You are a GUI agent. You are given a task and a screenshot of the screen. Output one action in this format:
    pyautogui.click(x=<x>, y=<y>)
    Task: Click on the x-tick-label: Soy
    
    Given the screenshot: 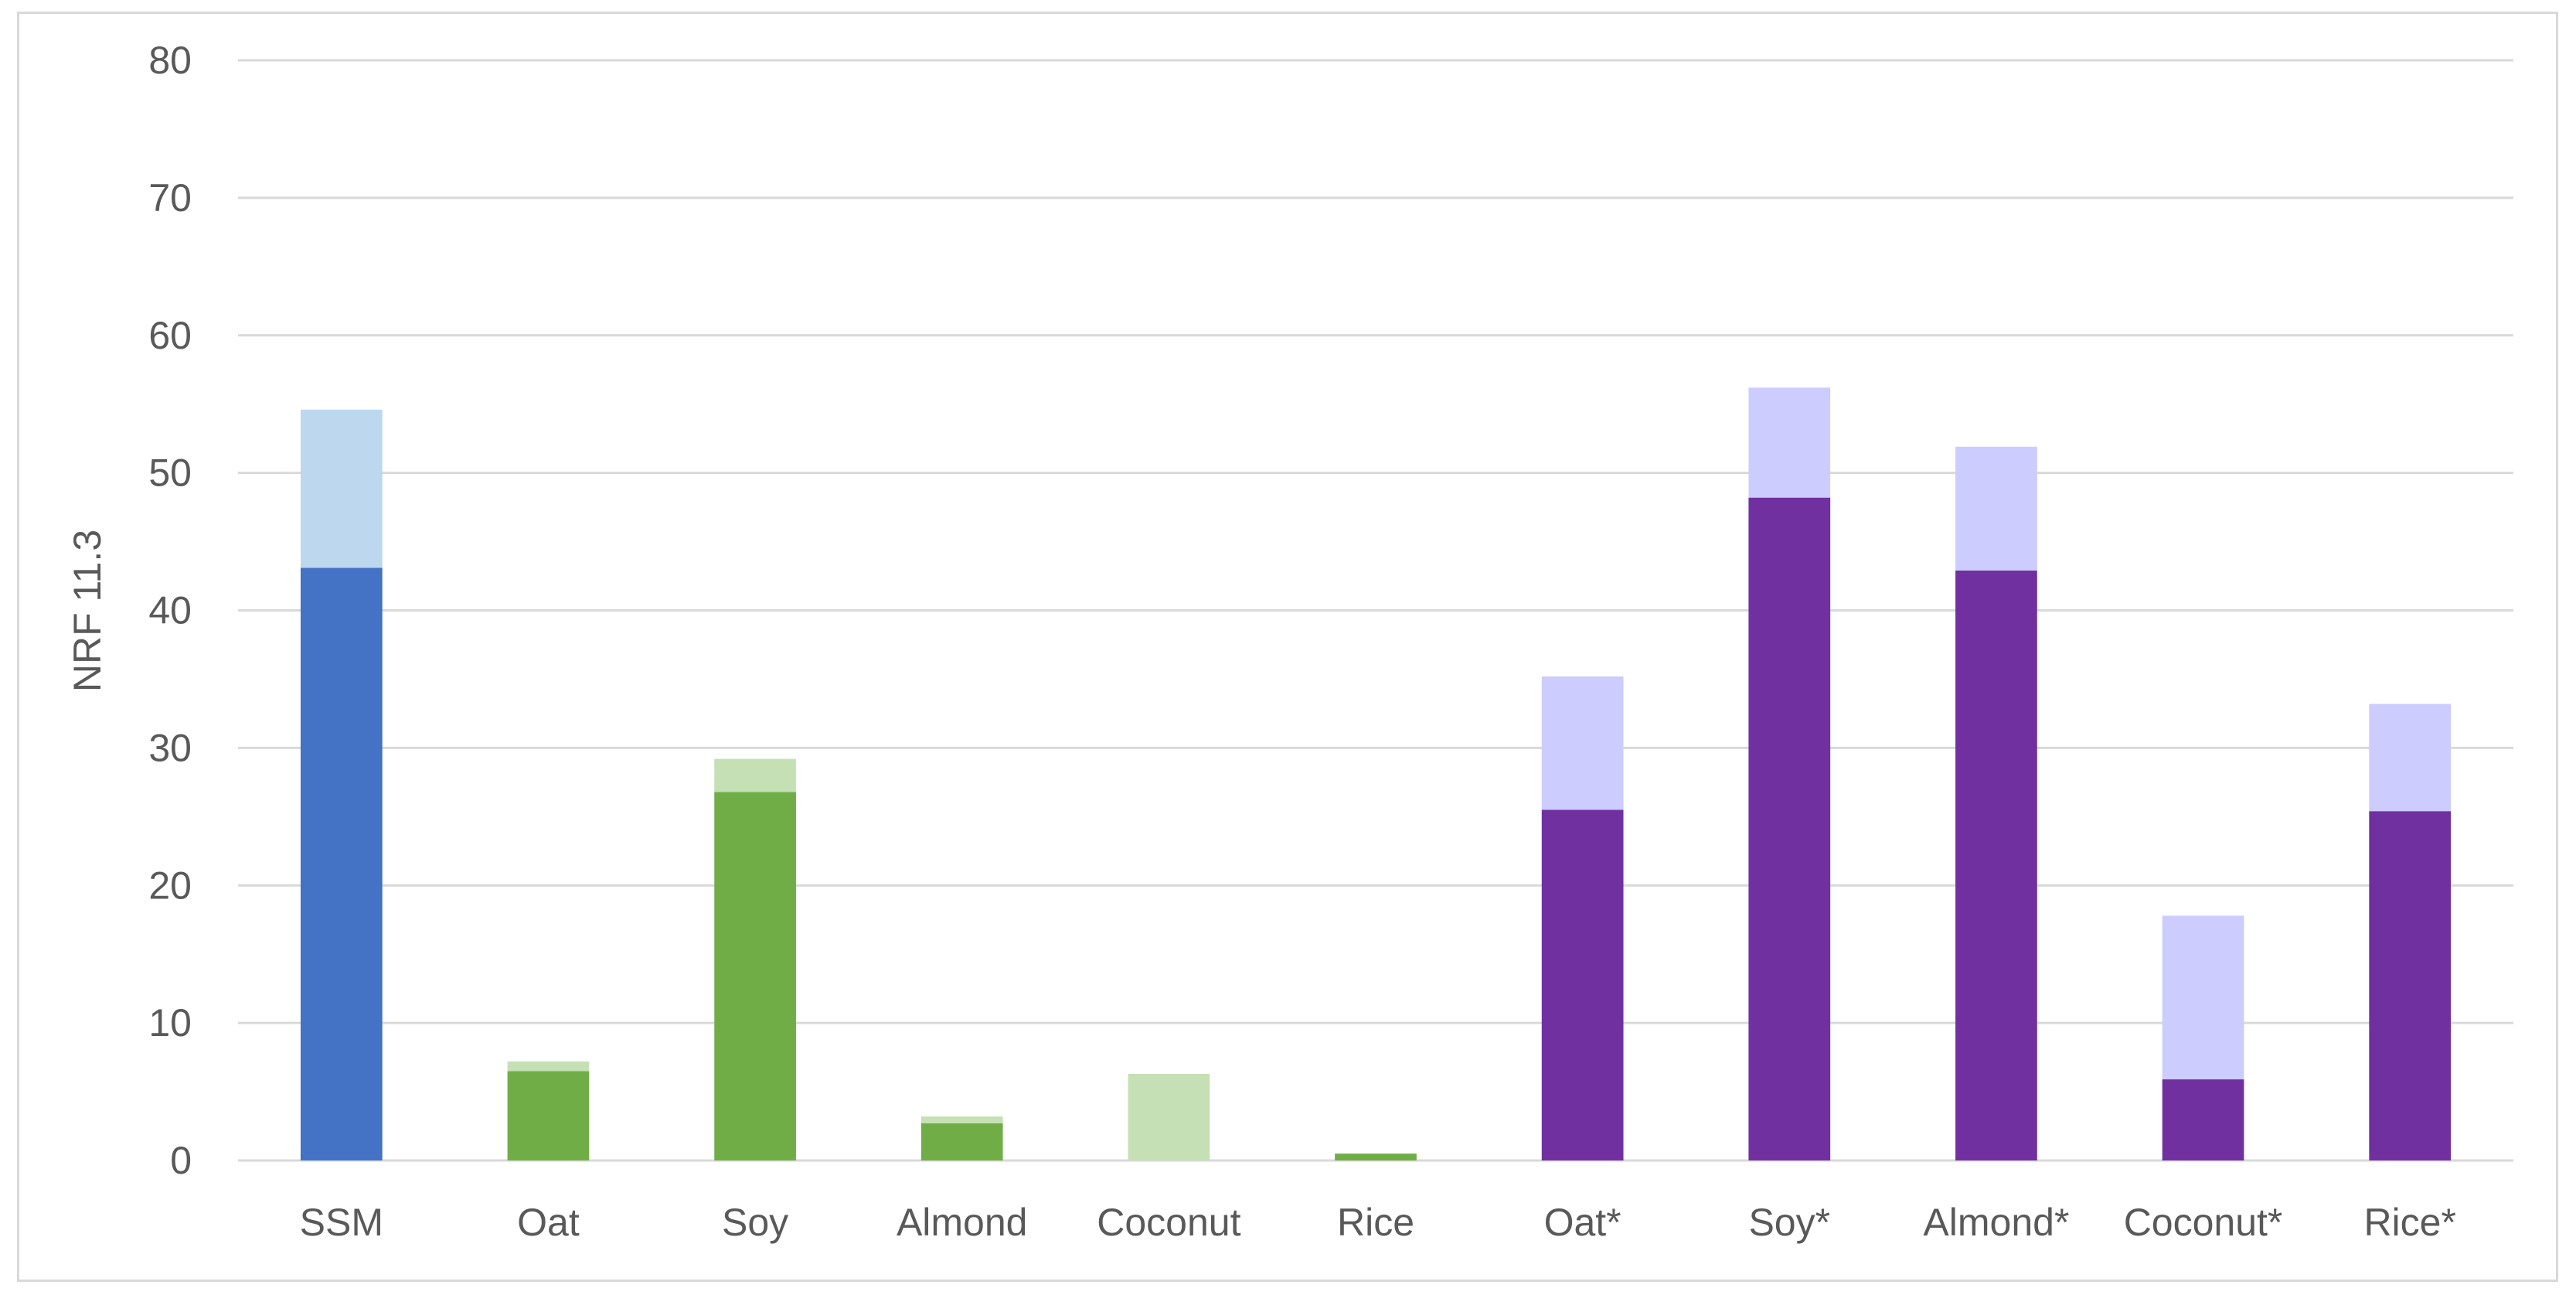 What is the action you would take?
    pyautogui.click(x=755, y=1222)
    